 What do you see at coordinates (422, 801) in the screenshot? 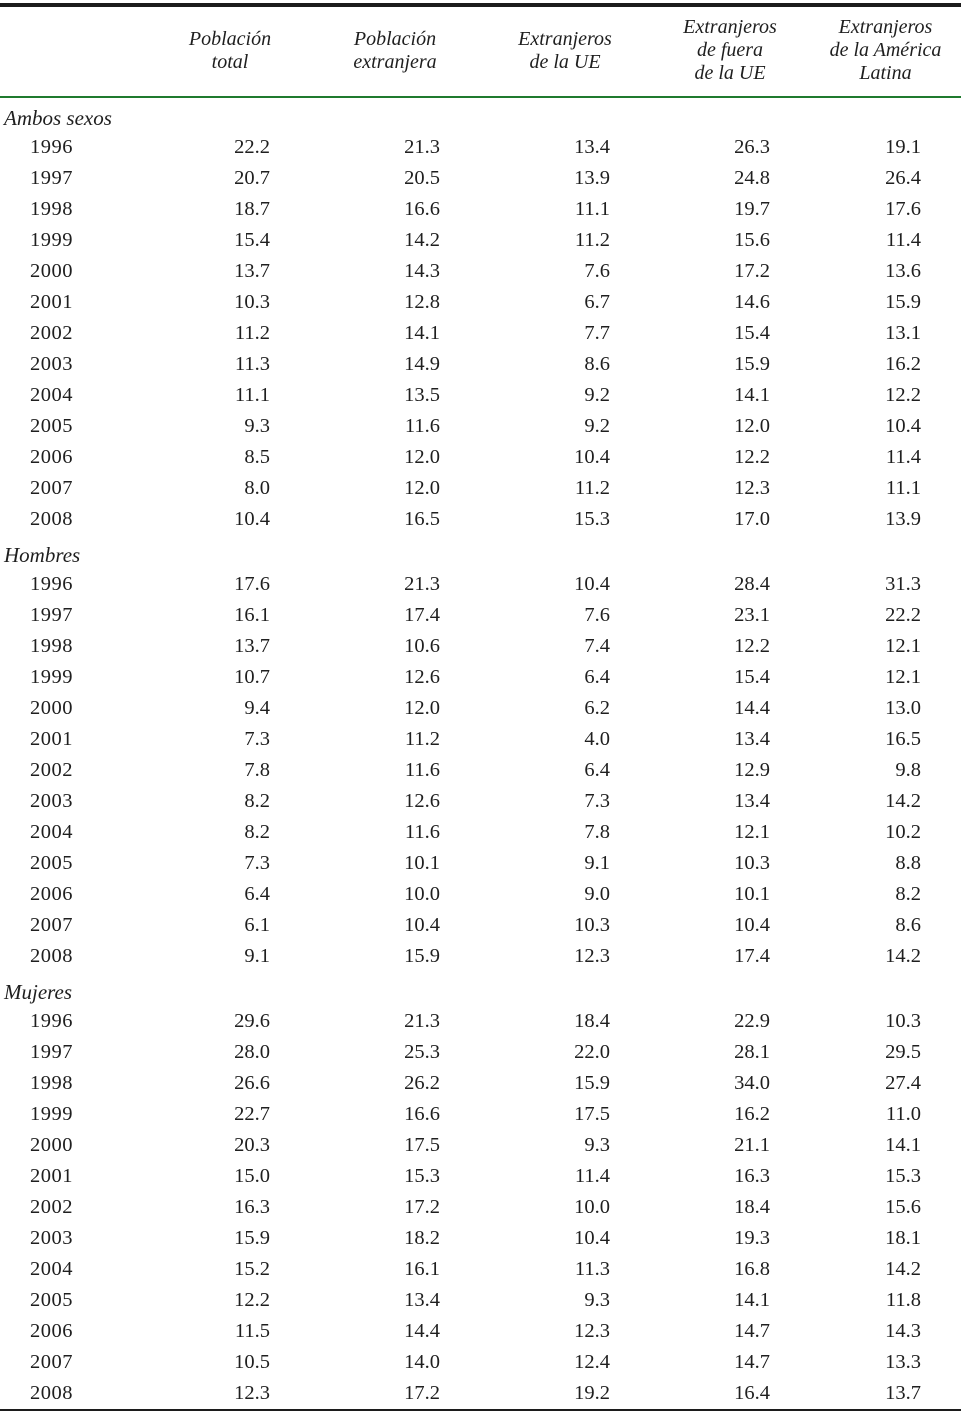
I see `value-cell: 12.6` at bounding box center [422, 801].